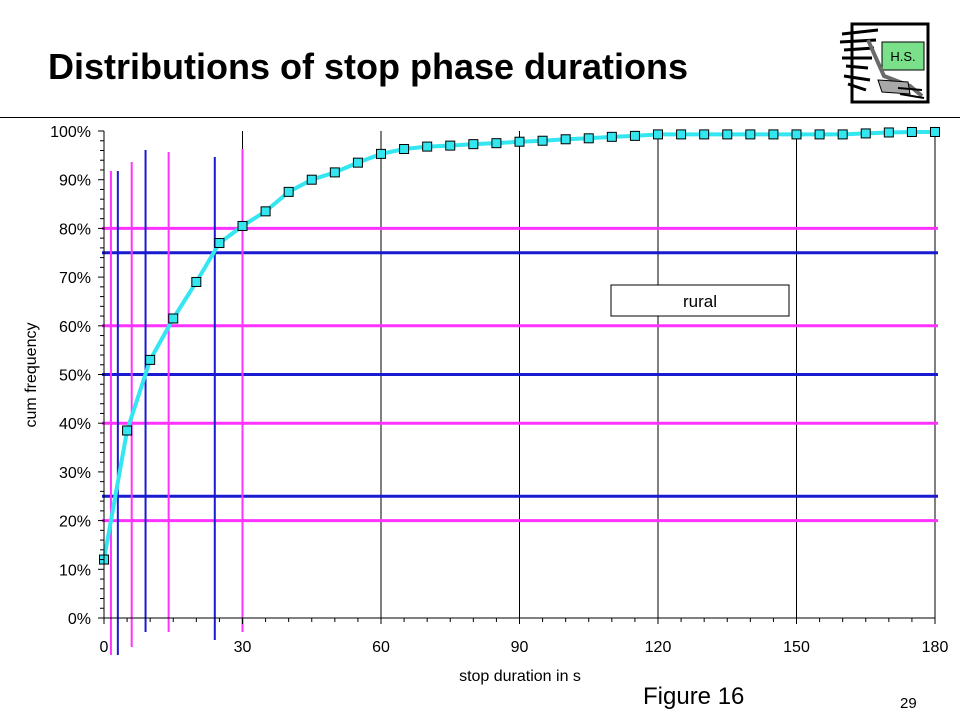 The width and height of the screenshot is (960, 720). Describe the element at coordinates (79, 619) in the screenshot. I see `y-tick-label: 0%` at that location.